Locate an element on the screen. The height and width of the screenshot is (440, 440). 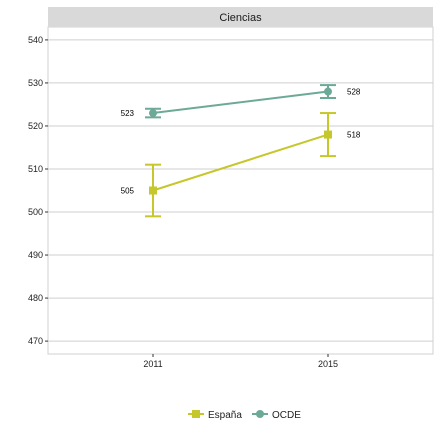
data-label-ocde-1: 528 is located at coordinates (354, 92).